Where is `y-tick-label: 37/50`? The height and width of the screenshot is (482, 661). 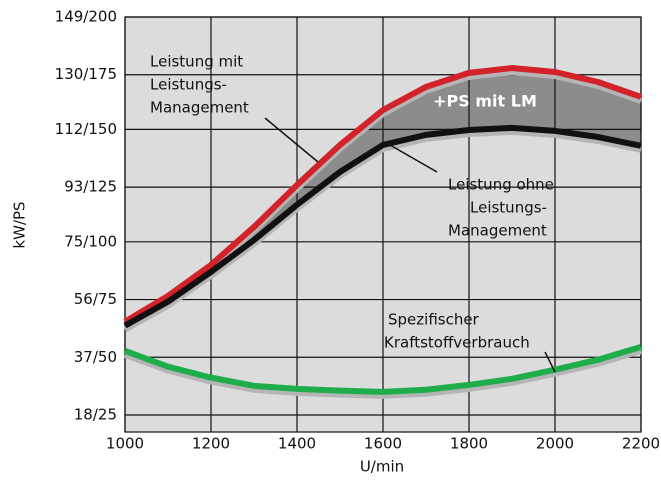
y-tick-label: 37/50 is located at coordinates (95, 357).